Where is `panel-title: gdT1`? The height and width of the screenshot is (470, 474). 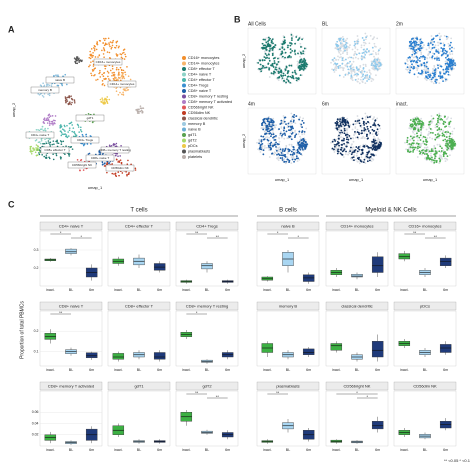
panel-title: gdT1 is located at coordinates (139, 385).